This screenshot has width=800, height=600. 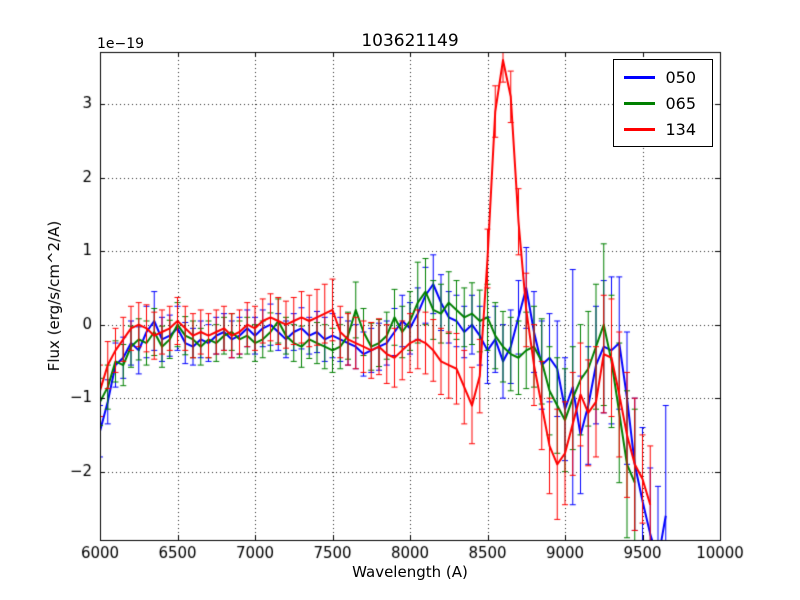 I want to click on legend-label: 134, so click(x=680, y=129).